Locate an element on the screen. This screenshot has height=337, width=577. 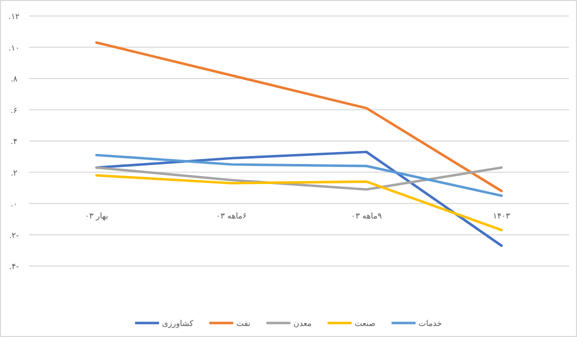
y-tick-label: ۸. is located at coordinates (14, 79).